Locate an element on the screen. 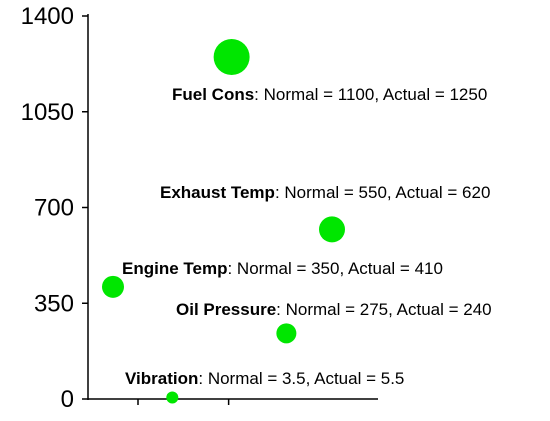 This screenshot has width=550, height=421. data-label-name: Oil Pressure is located at coordinates (226, 309).